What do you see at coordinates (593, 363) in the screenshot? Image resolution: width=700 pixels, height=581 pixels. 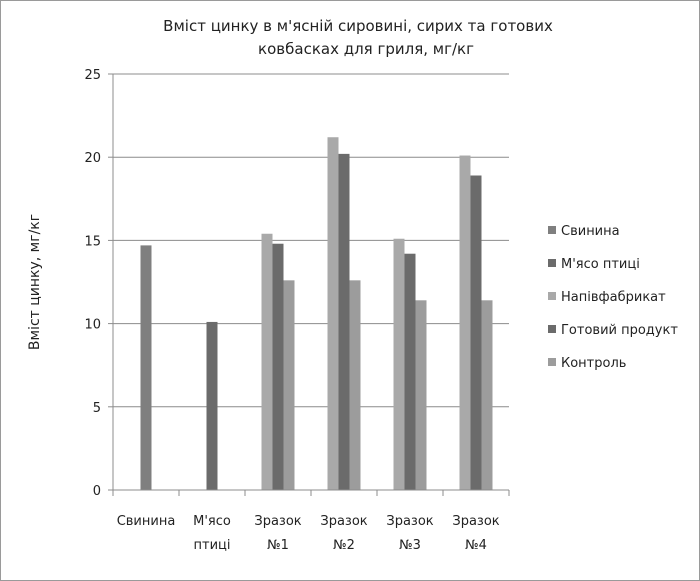 I see `legend-label: Контроль` at bounding box center [593, 363].